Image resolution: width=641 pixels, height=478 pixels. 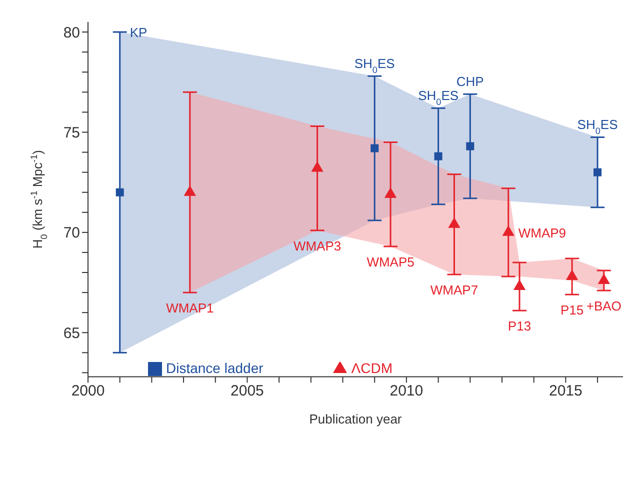 I want to click on annotation: WMAP7, so click(x=454, y=290).